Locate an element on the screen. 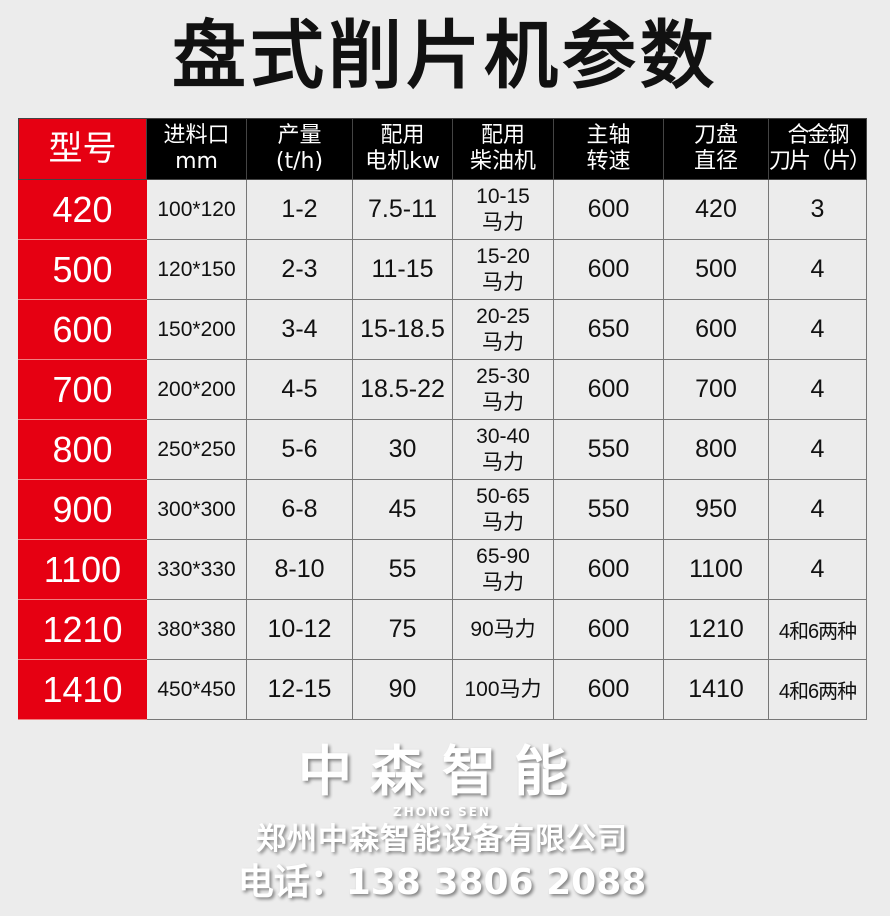  cell-model: 600 is located at coordinates (82, 329).